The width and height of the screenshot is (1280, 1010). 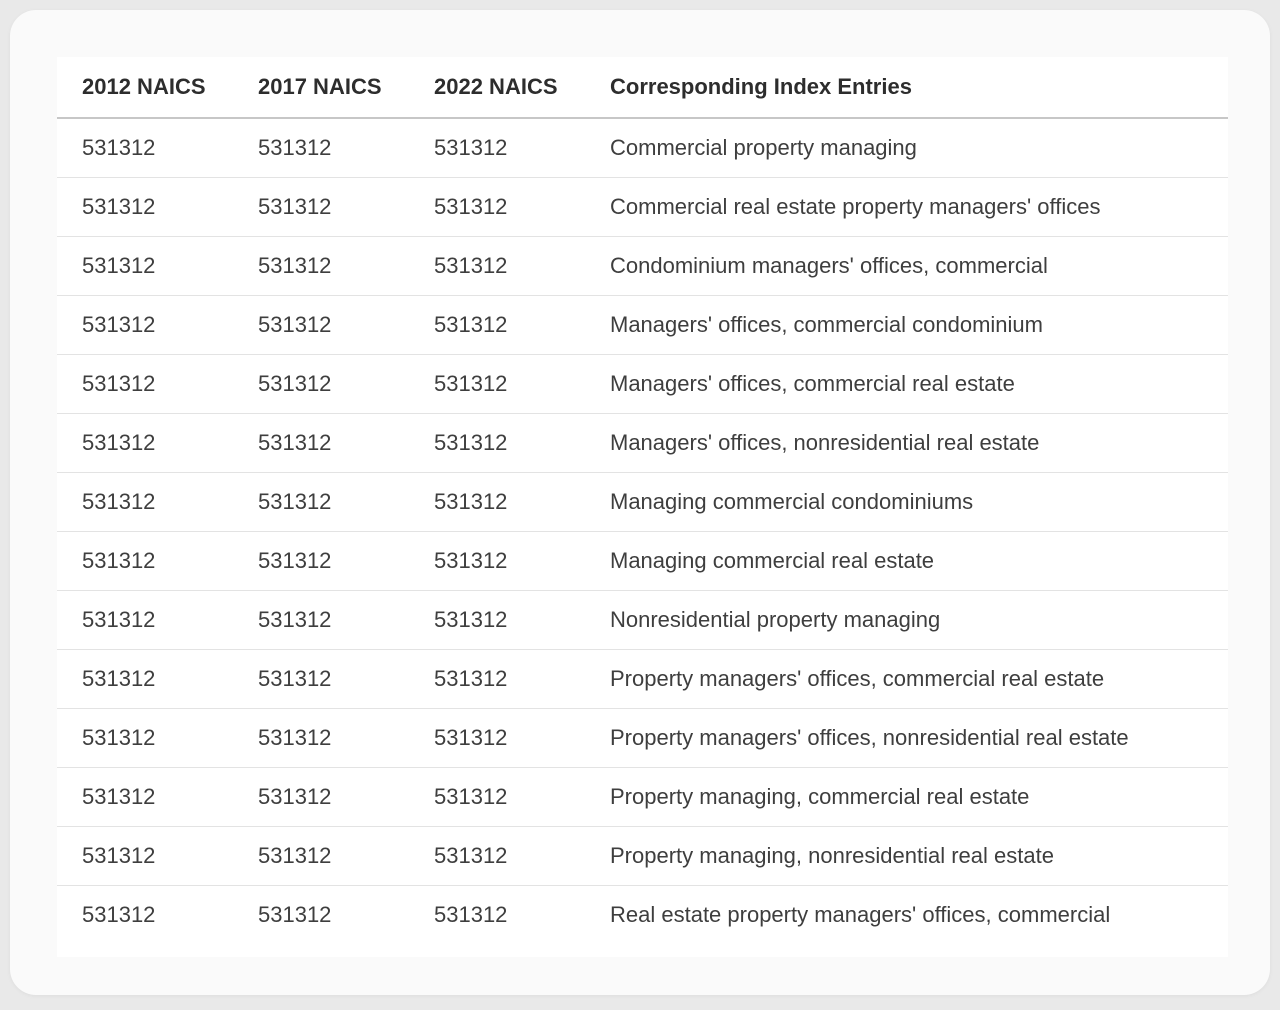 What do you see at coordinates (906, 502) in the screenshot?
I see `index-entry-cell: Managing commercial condominiums` at bounding box center [906, 502].